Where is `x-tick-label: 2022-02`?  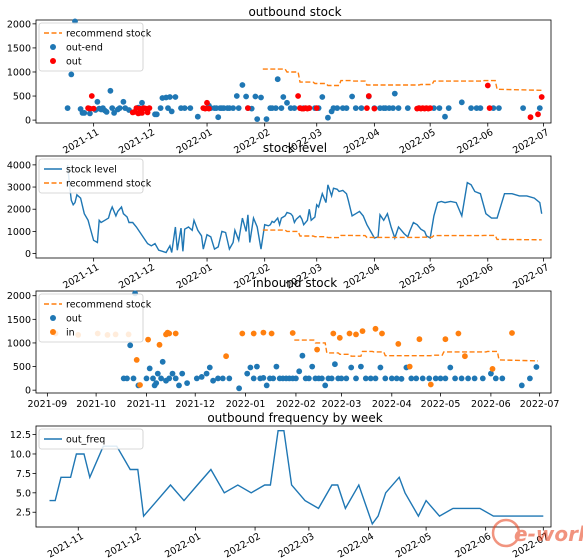
x-tick-label: 2022-02 is located at coordinates (296, 404).